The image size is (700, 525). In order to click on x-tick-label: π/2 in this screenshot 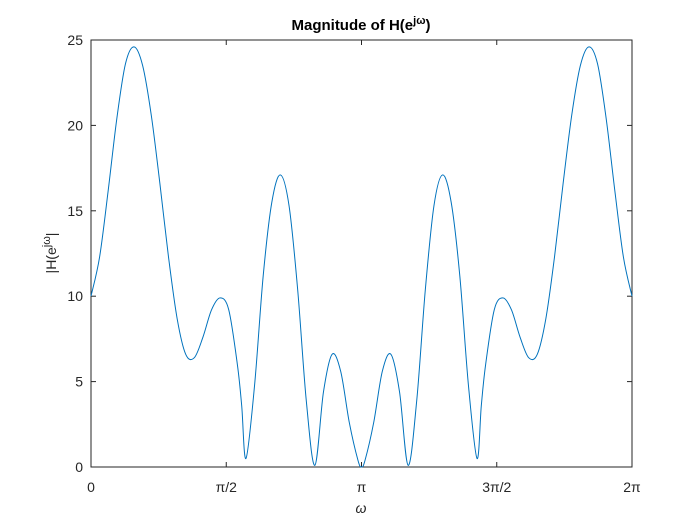, I will do `click(227, 487)`.